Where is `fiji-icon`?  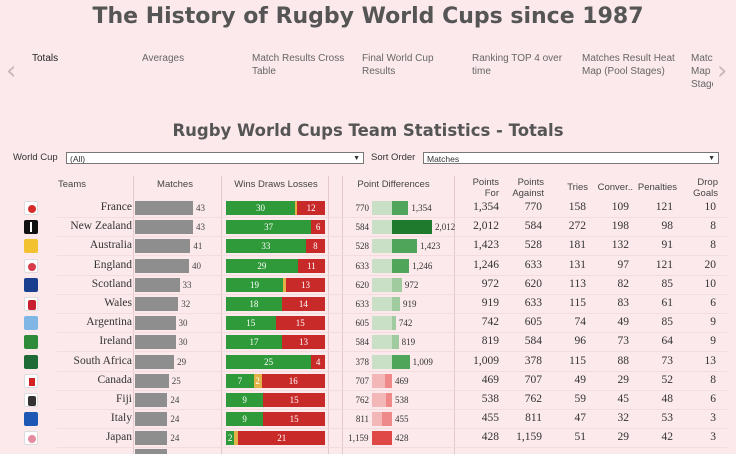 fiji-icon is located at coordinates (31, 400).